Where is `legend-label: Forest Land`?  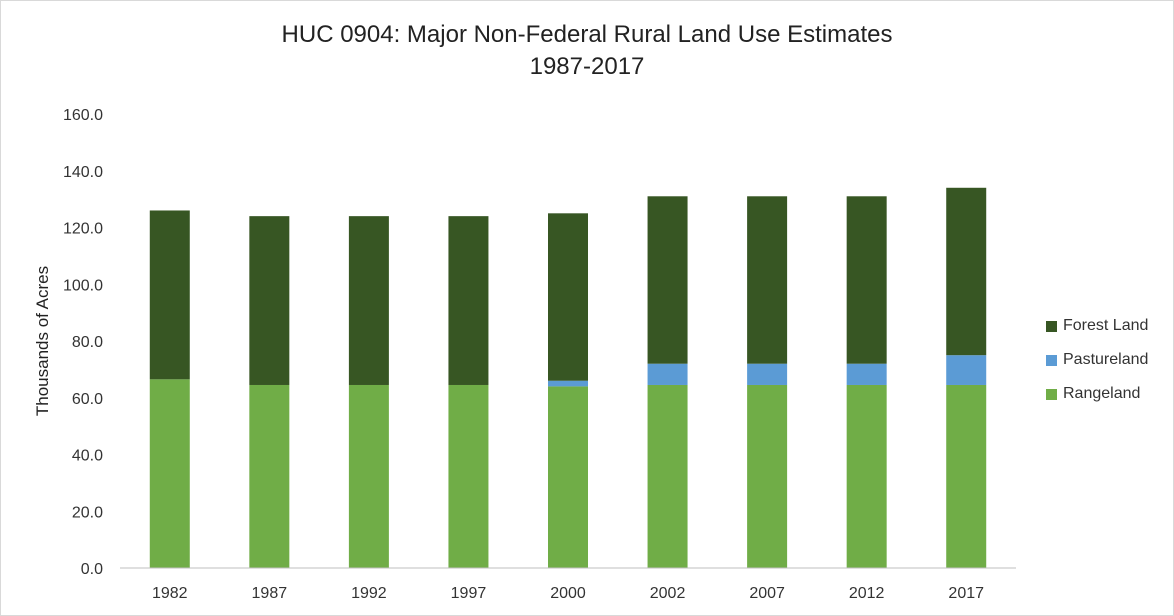
legend-label: Forest Land is located at coordinates (1106, 325).